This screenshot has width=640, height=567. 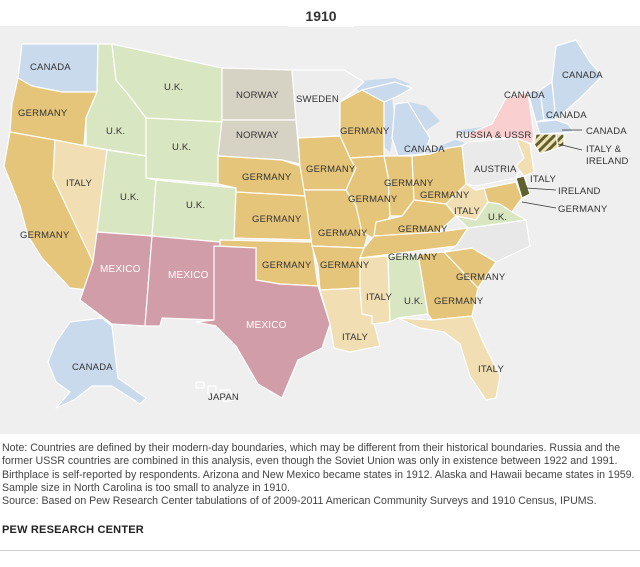 What do you see at coordinates (387, 92) in the screenshot?
I see `state-michigan-upper` at bounding box center [387, 92].